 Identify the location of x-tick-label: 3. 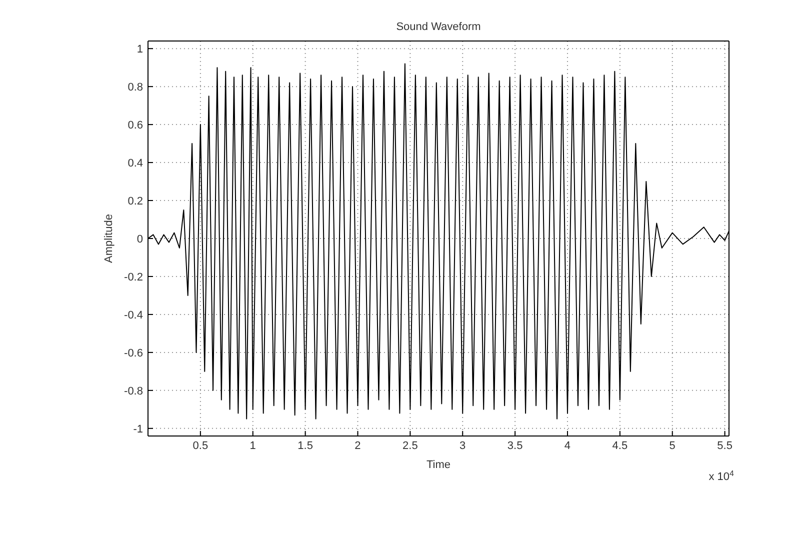
(463, 446).